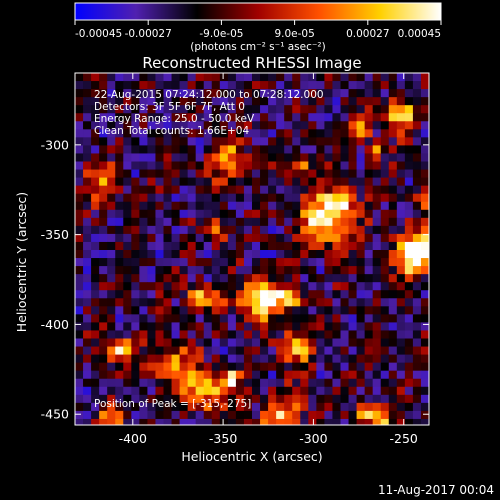  What do you see at coordinates (98, 34) in the screenshot?
I see `colorbar-tick-label: -0.00045` at bounding box center [98, 34].